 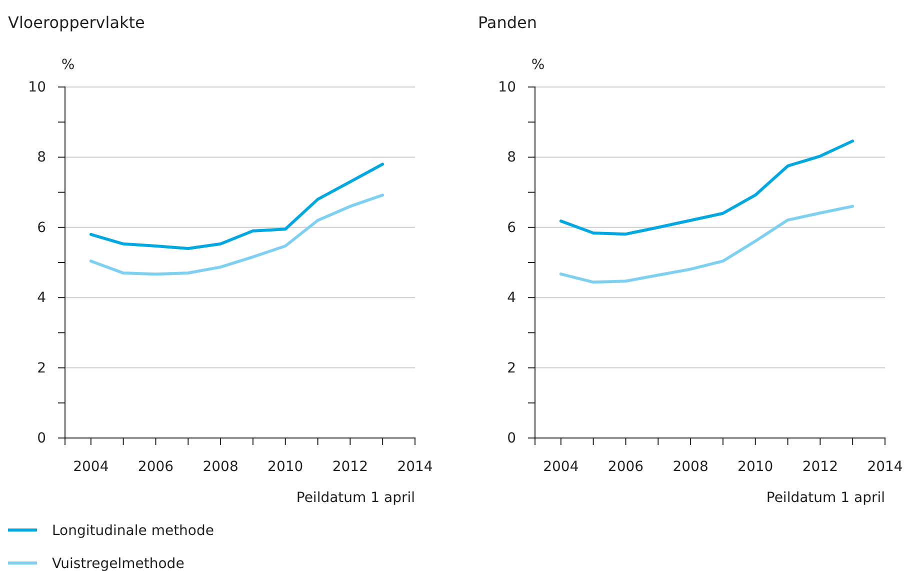 I want to click on chart-title: Panden, so click(x=508, y=22).